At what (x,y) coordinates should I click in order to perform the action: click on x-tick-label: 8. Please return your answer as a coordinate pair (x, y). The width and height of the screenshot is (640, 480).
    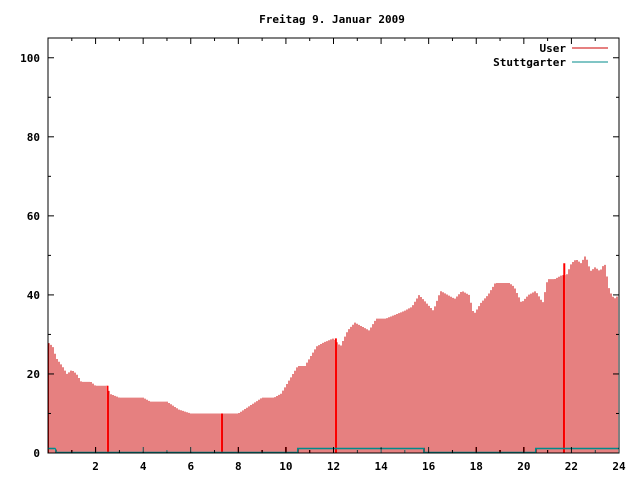
    Looking at the image, I should click on (238, 466).